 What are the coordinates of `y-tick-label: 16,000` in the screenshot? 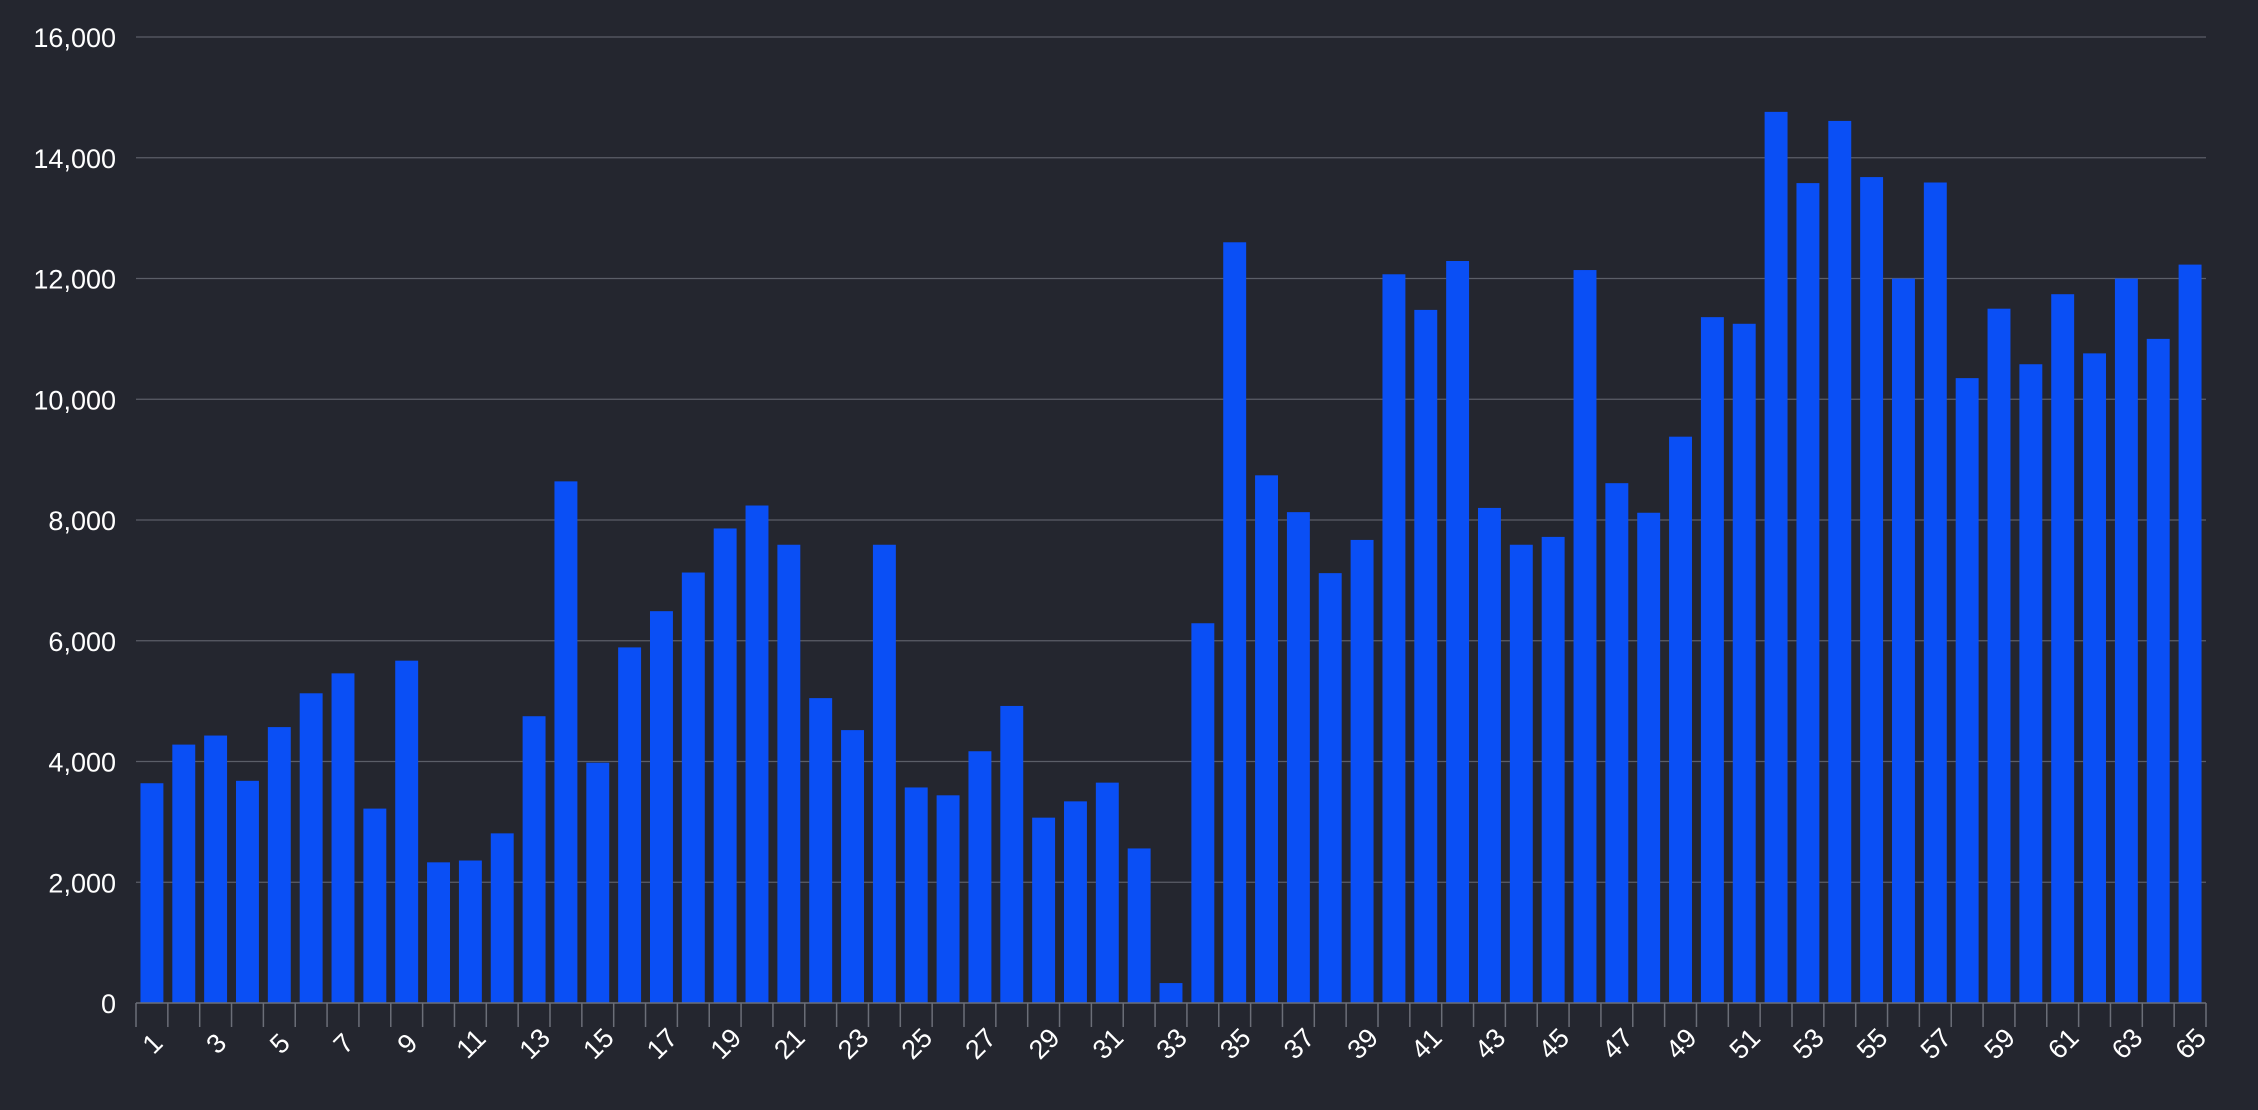 It's located at (74, 38).